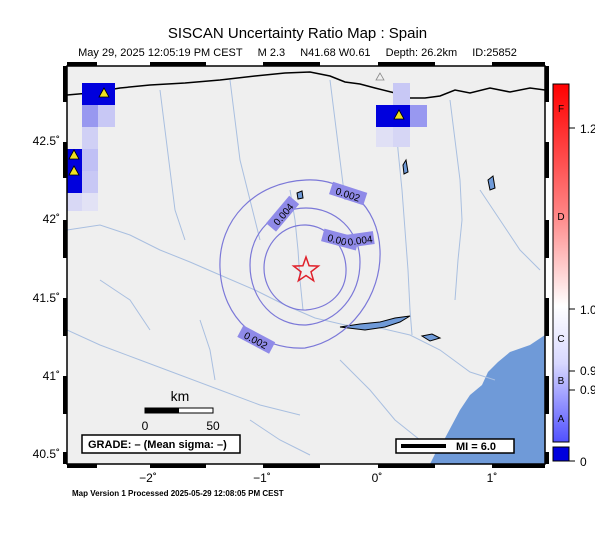 Image resolution: width=595 pixels, height=534 pixels. Describe the element at coordinates (560, 217) in the screenshot. I see `grade-letter: D` at that location.